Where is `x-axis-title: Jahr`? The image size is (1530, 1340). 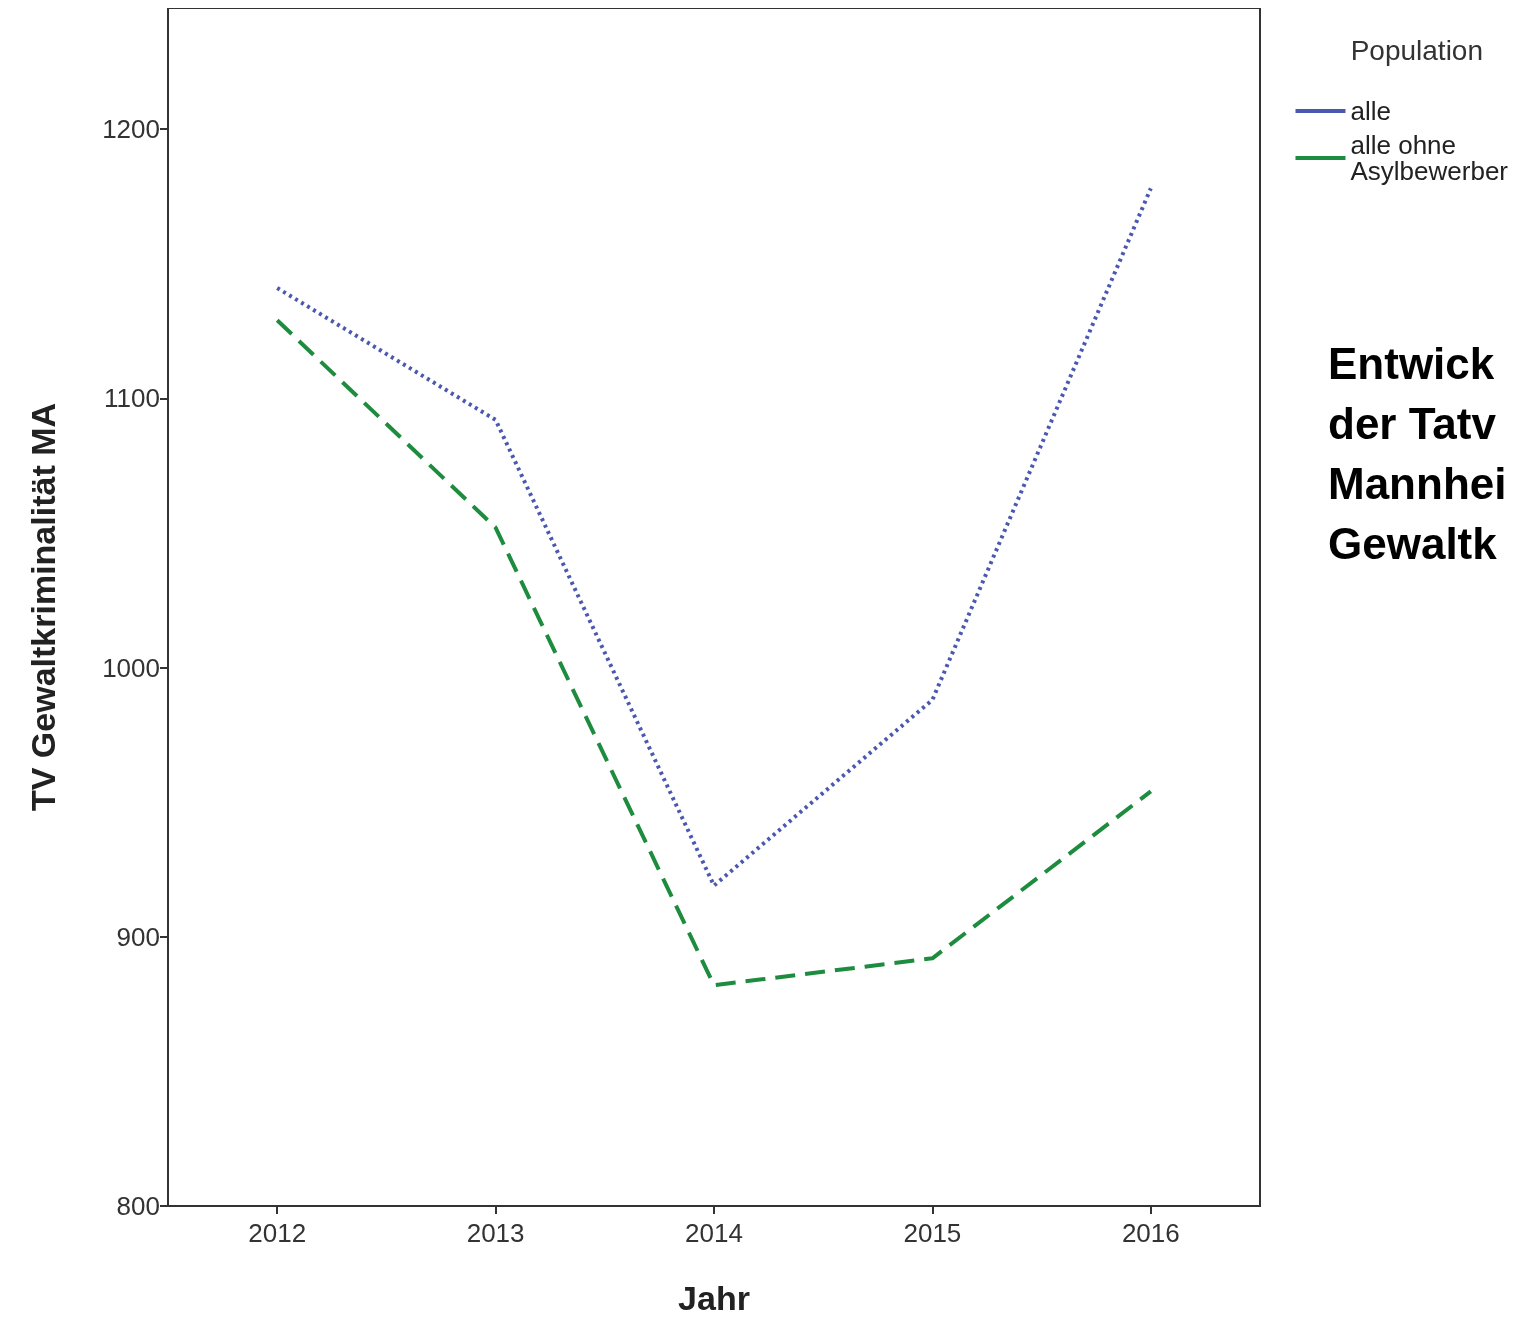 x-axis-title: Jahr is located at coordinates (714, 1298).